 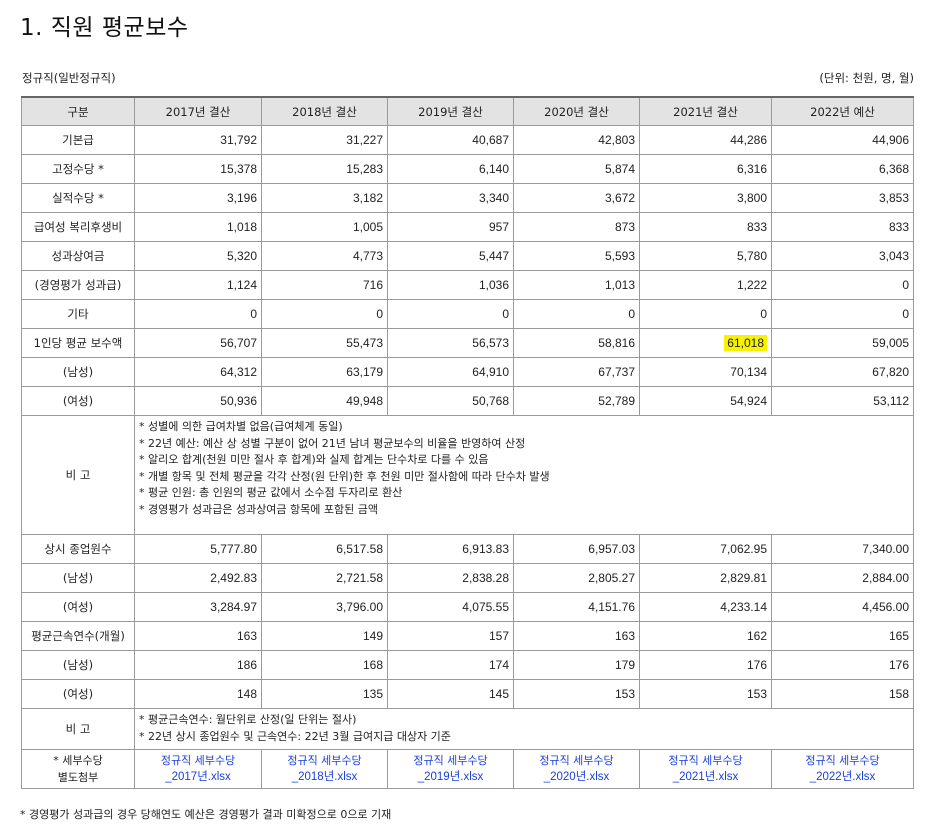 I want to click on column-header: 2022년 예산, so click(x=842, y=111).